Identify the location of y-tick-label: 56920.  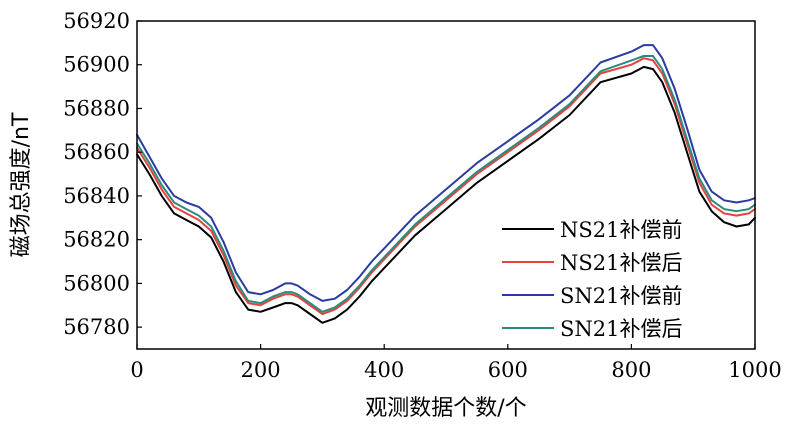
(96, 21).